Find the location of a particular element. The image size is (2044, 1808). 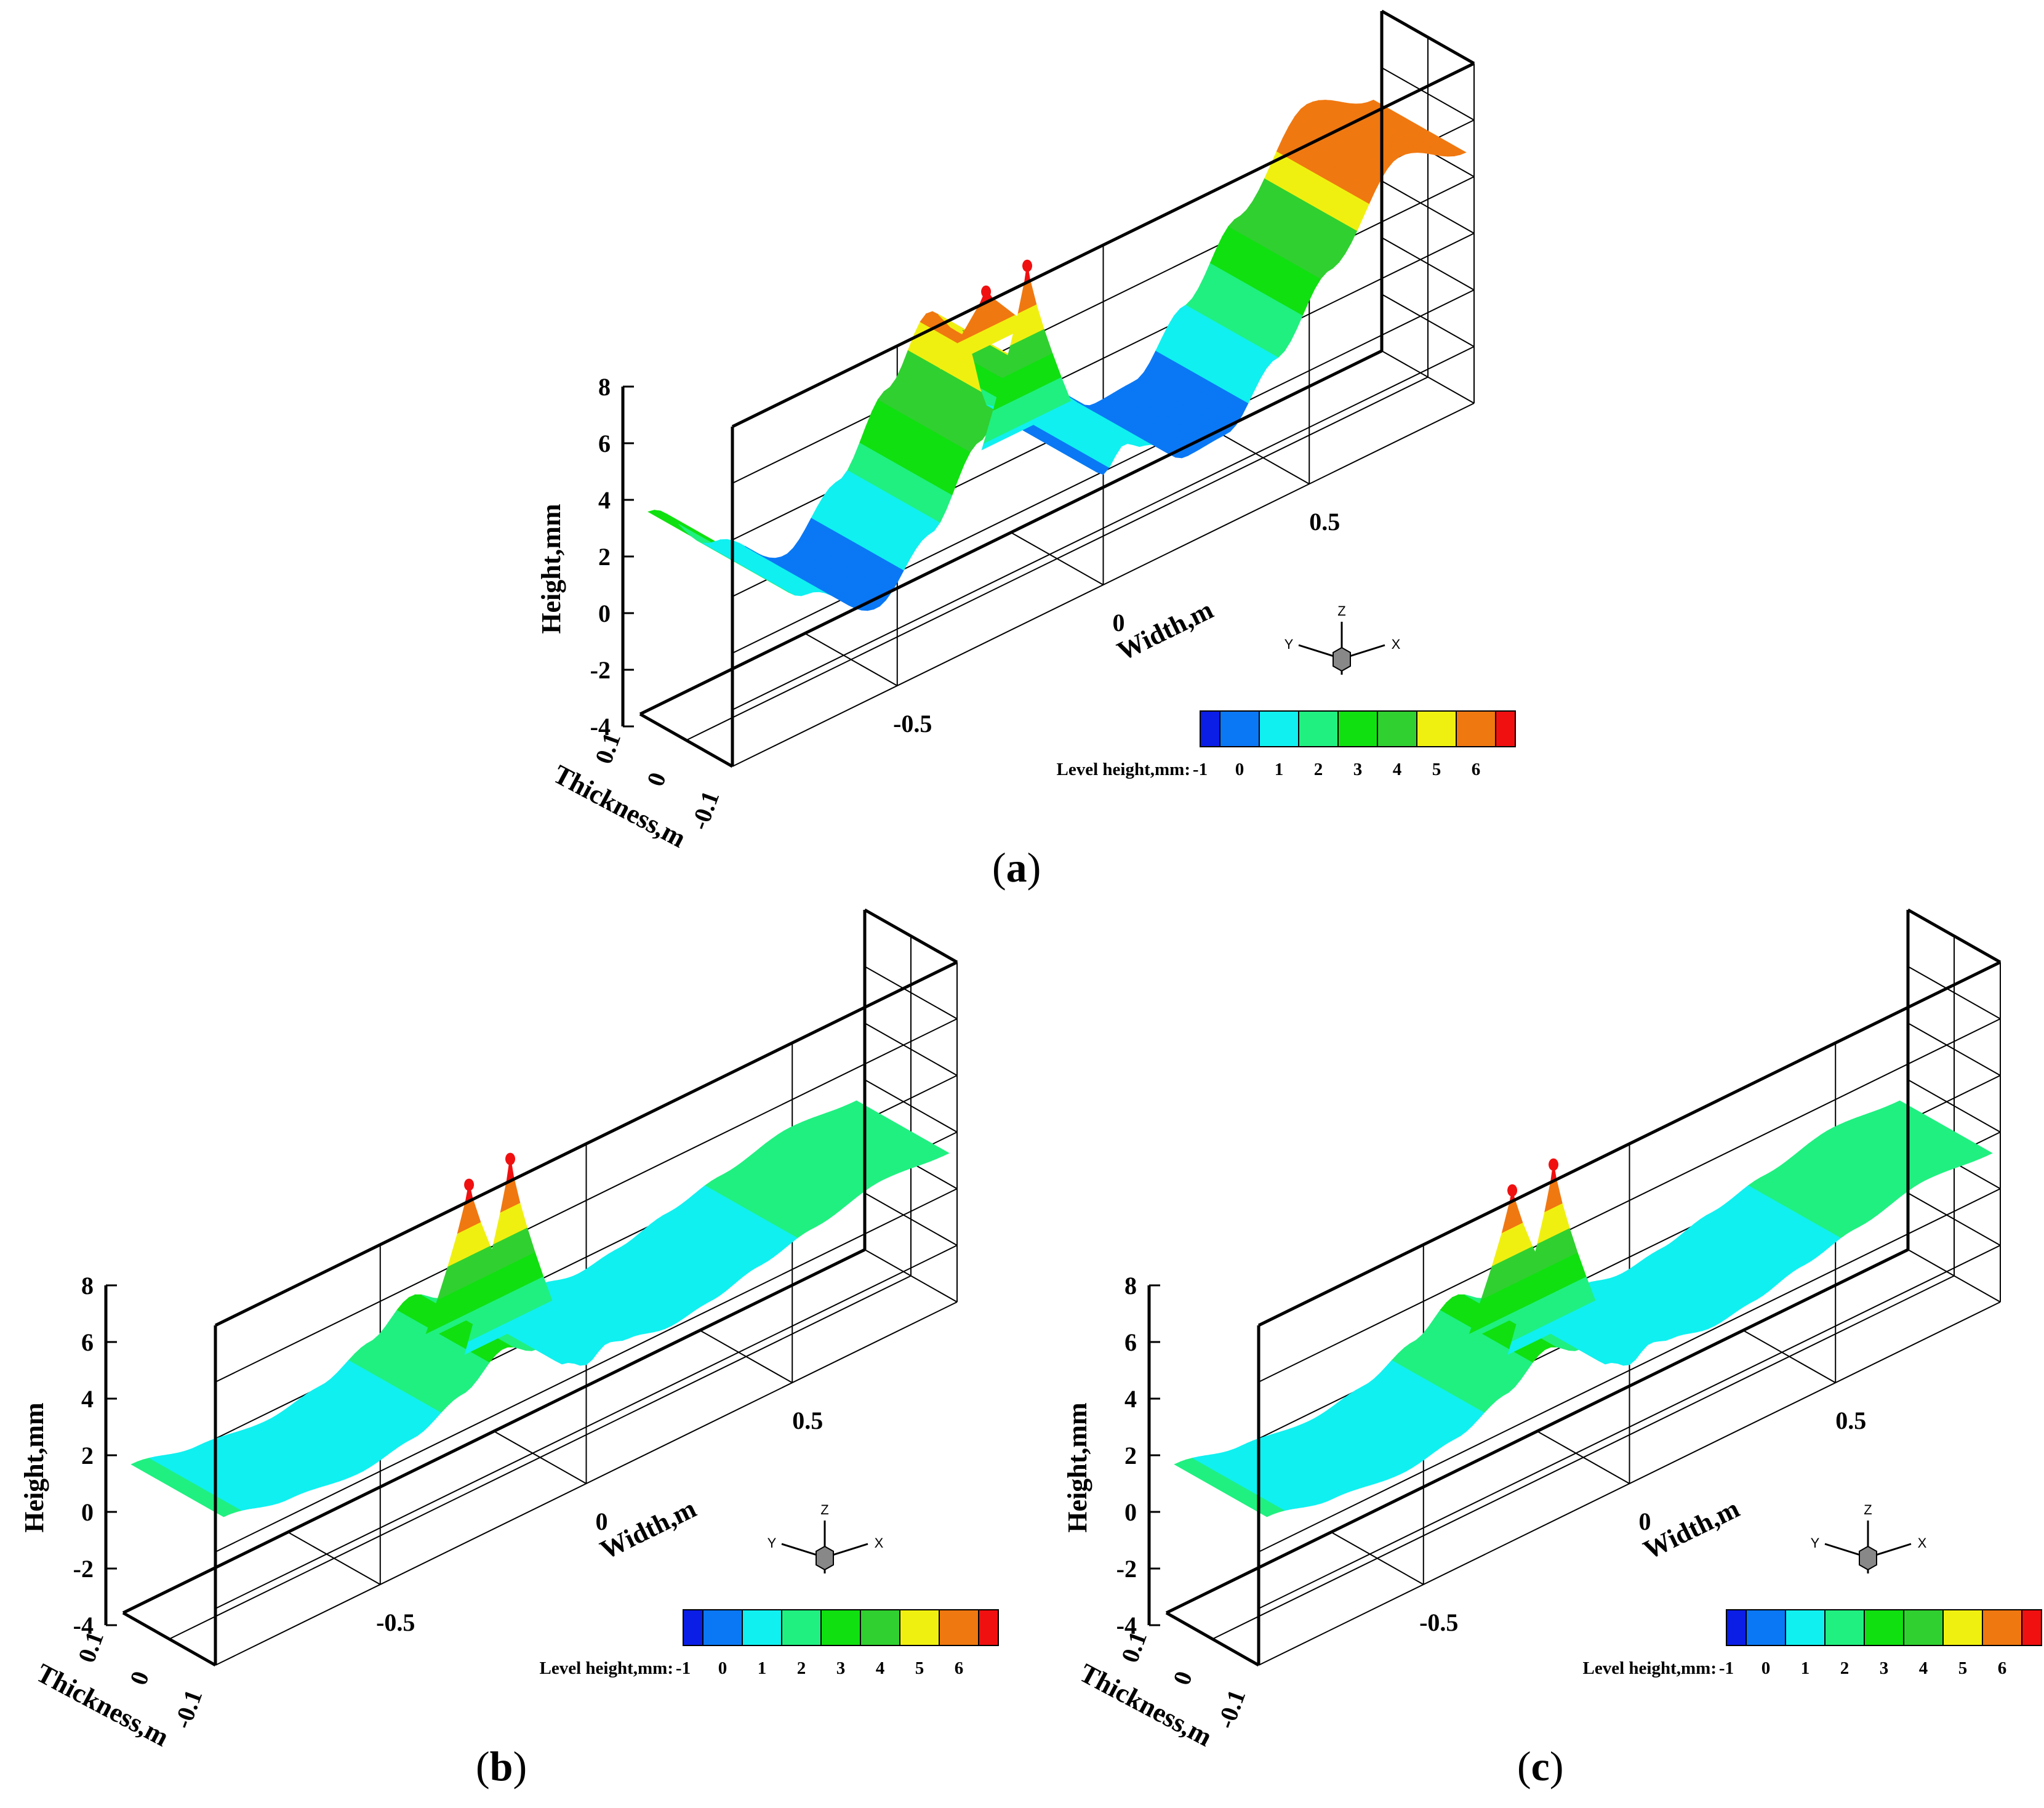

caption-c: (c) is located at coordinates (1540, 1766).